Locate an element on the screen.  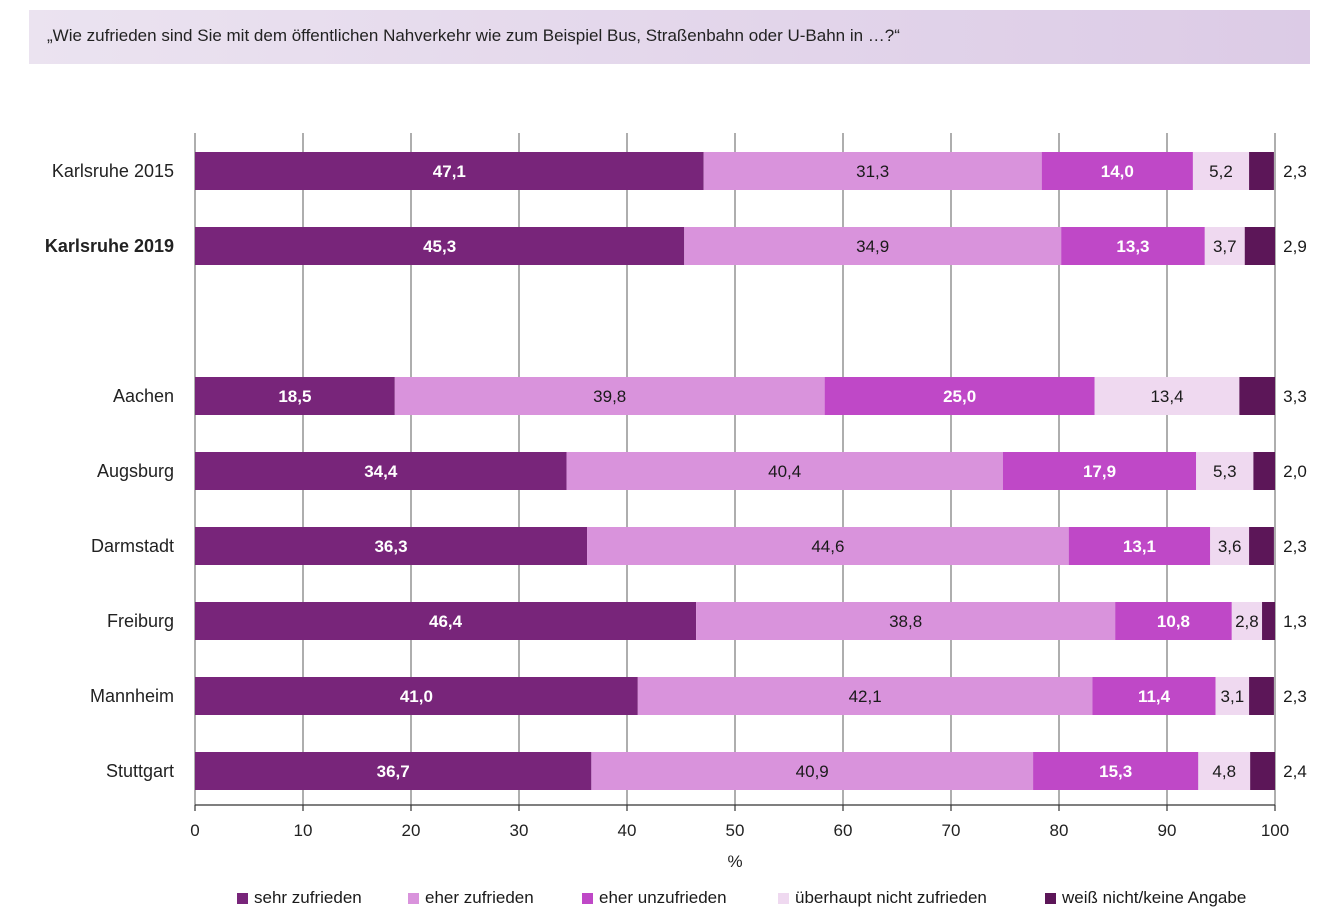
data-label: 5,3 is located at coordinates (1225, 471).